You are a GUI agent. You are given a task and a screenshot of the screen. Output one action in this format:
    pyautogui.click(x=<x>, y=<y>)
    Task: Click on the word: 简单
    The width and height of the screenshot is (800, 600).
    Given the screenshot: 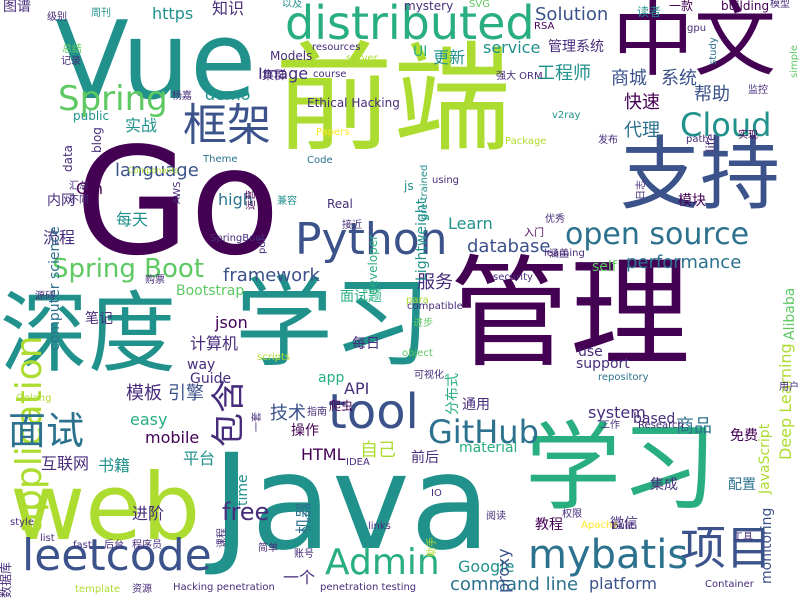 What is the action you would take?
    pyautogui.click(x=268, y=548)
    